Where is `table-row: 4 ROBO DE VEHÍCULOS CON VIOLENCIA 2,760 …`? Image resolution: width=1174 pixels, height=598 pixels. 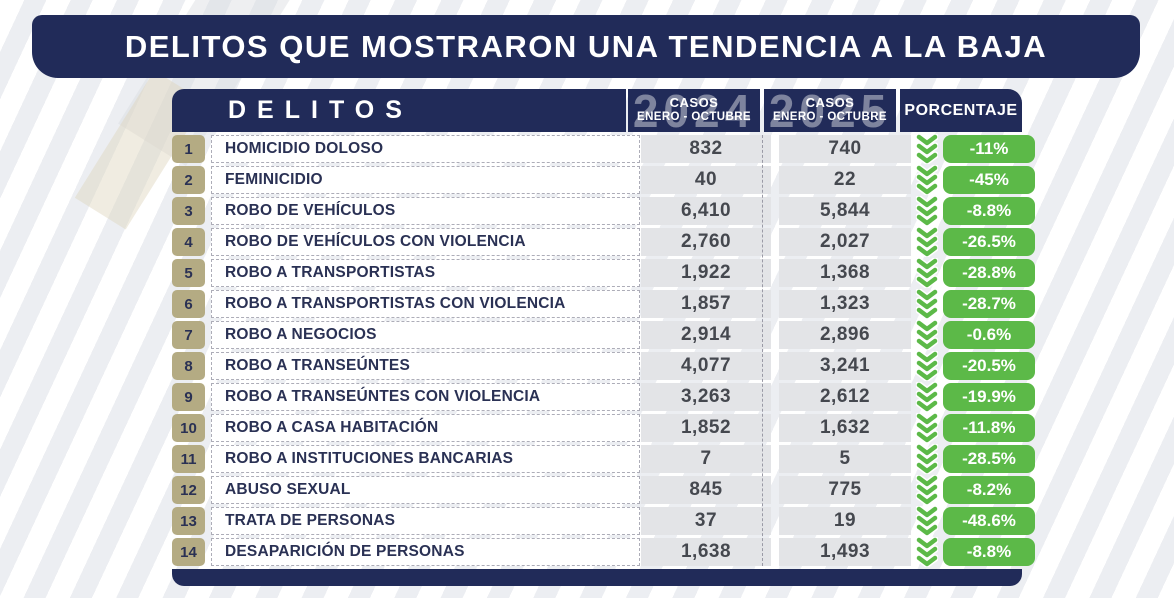 table-row: 4 ROBO DE VEHÍCULOS CON VIOLENCIA 2,760 … is located at coordinates (603, 242).